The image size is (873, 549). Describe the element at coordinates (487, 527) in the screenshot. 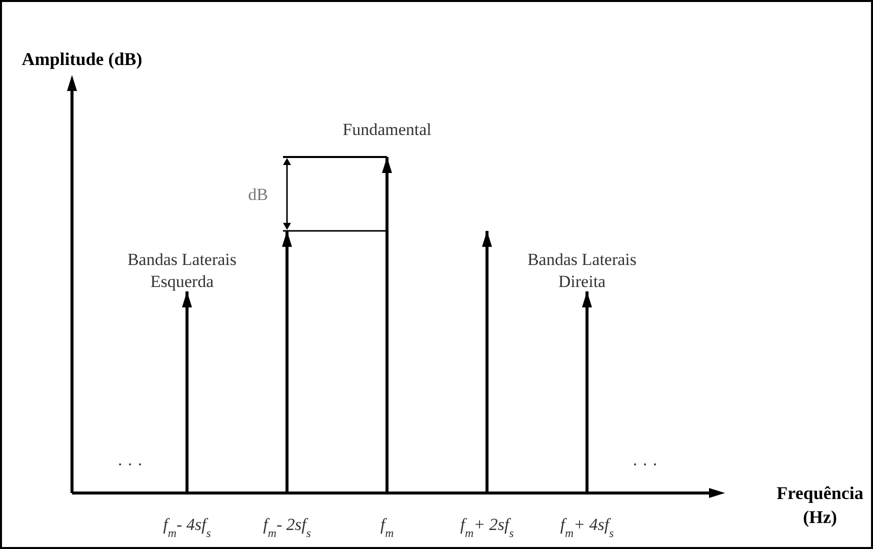

I see `x-tick-label: f$_{m}$+ 2sf$_{s}$` at that location.